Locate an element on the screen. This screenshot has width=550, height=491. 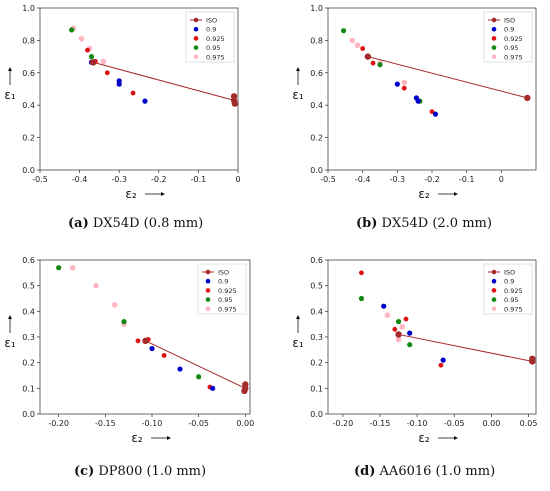
x-tick-label: 0.00 is located at coordinates (492, 423).